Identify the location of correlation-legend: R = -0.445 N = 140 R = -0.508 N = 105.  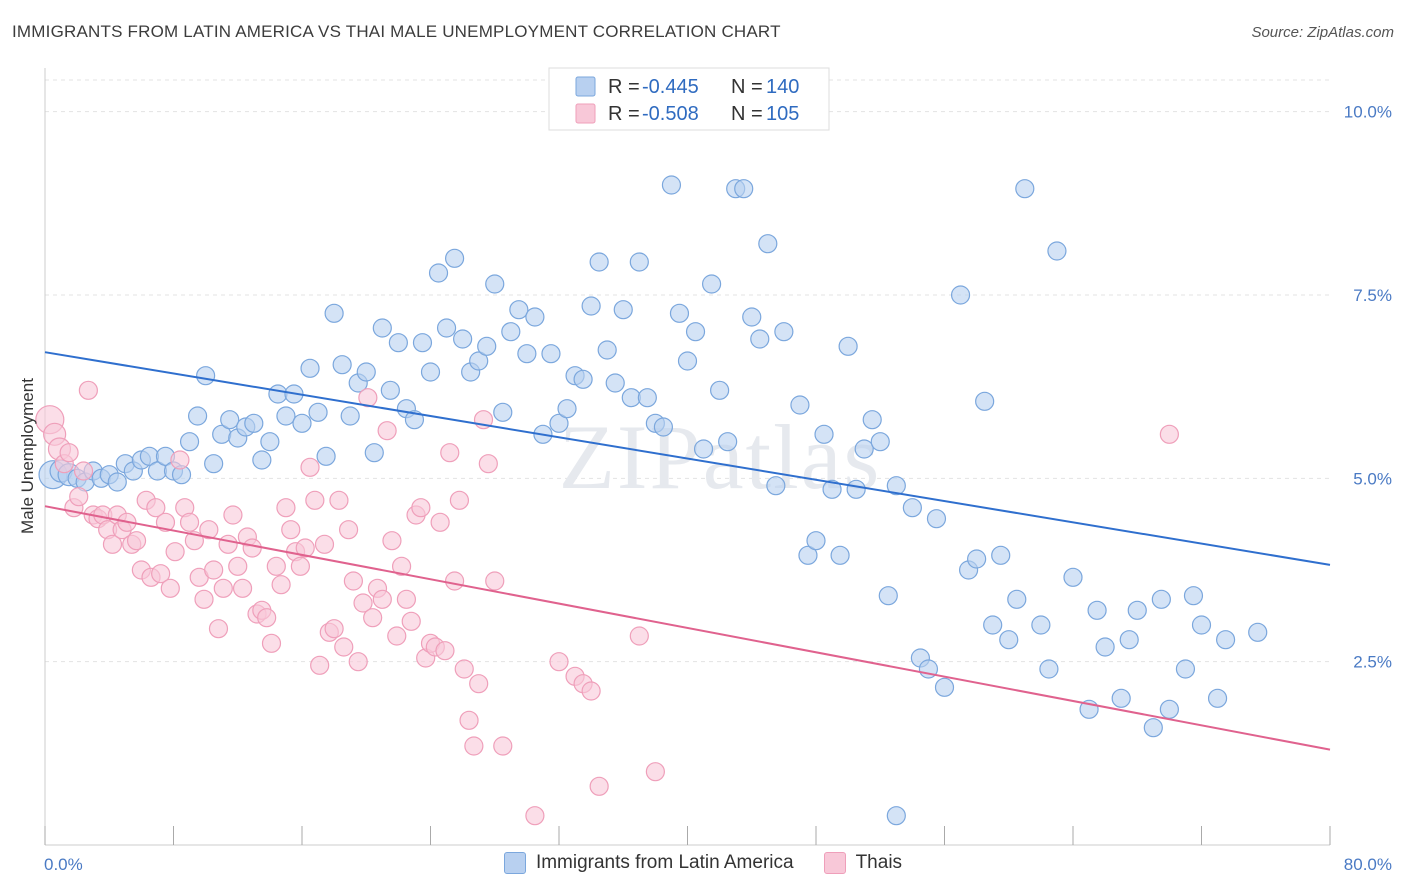
(689, 99).